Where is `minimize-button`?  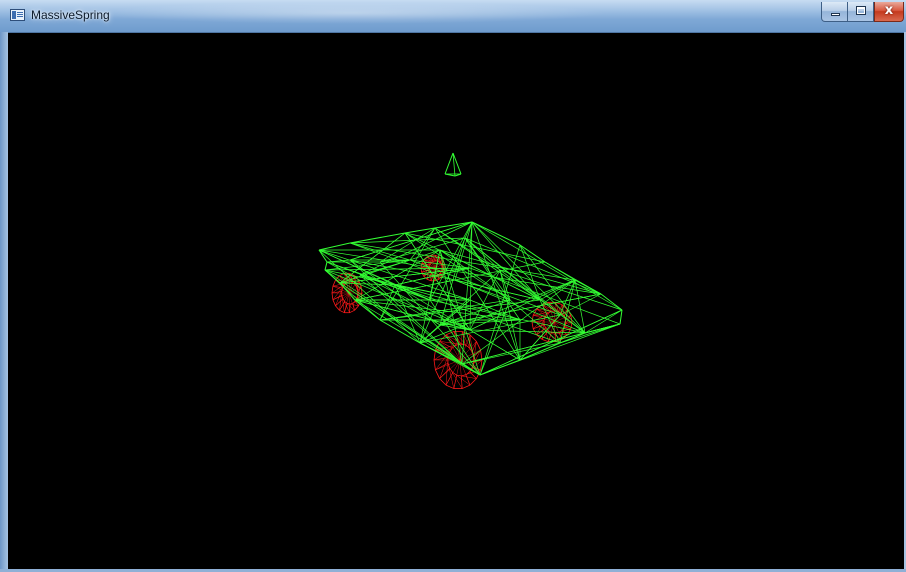
minimize-button is located at coordinates (834, 12).